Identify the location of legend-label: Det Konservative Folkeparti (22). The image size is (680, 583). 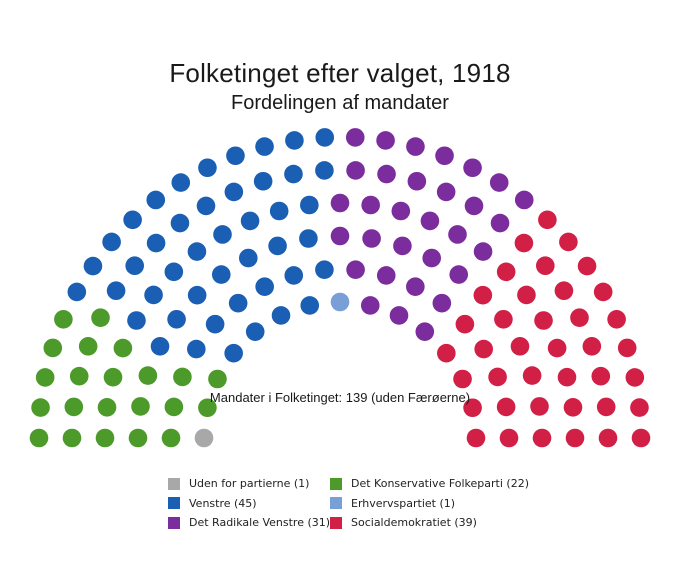
(440, 484).